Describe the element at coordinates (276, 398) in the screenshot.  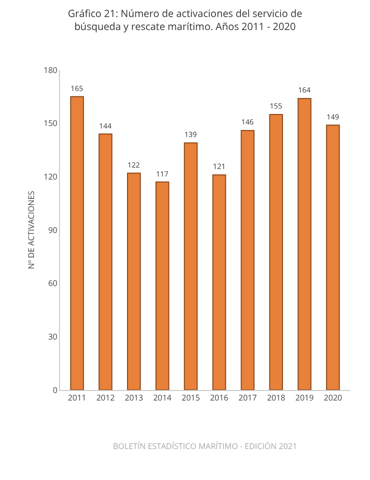
I see `x-tick-label: 2018` at that location.